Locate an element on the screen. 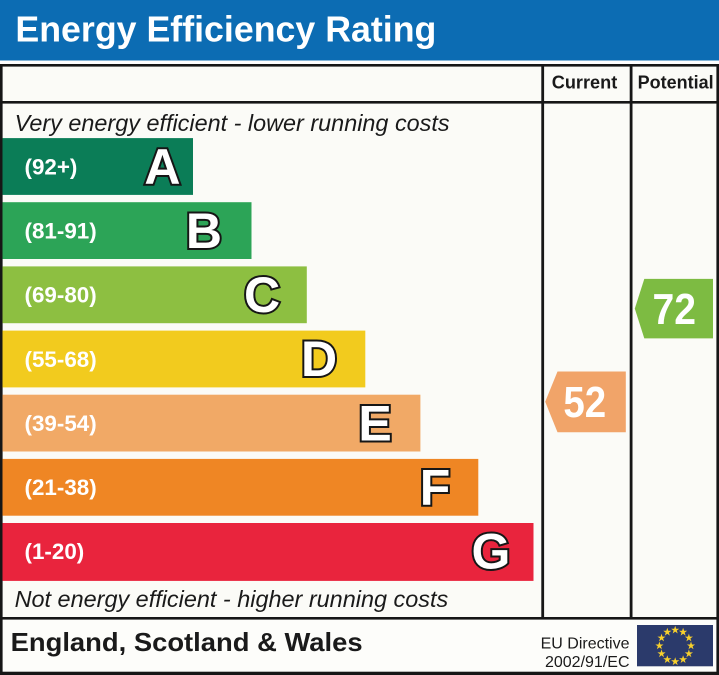  svg-text: (92+) is located at coordinates (51, 166).